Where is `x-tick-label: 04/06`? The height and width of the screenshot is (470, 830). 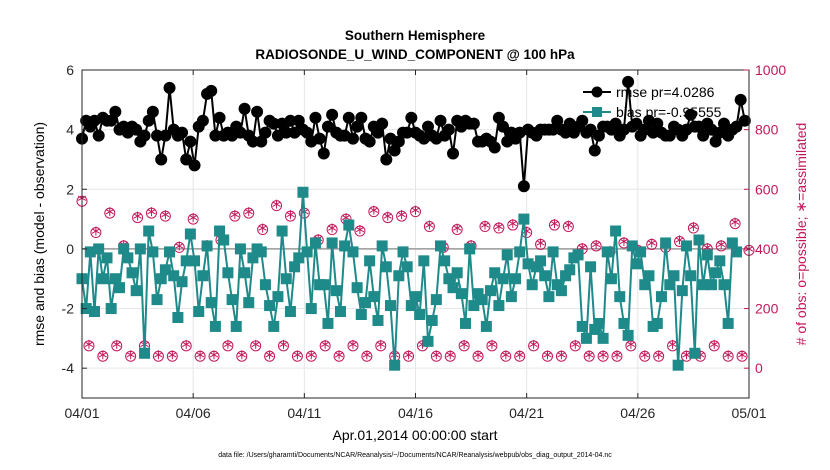
x-tick-label: 04/06 is located at coordinates (193, 413).